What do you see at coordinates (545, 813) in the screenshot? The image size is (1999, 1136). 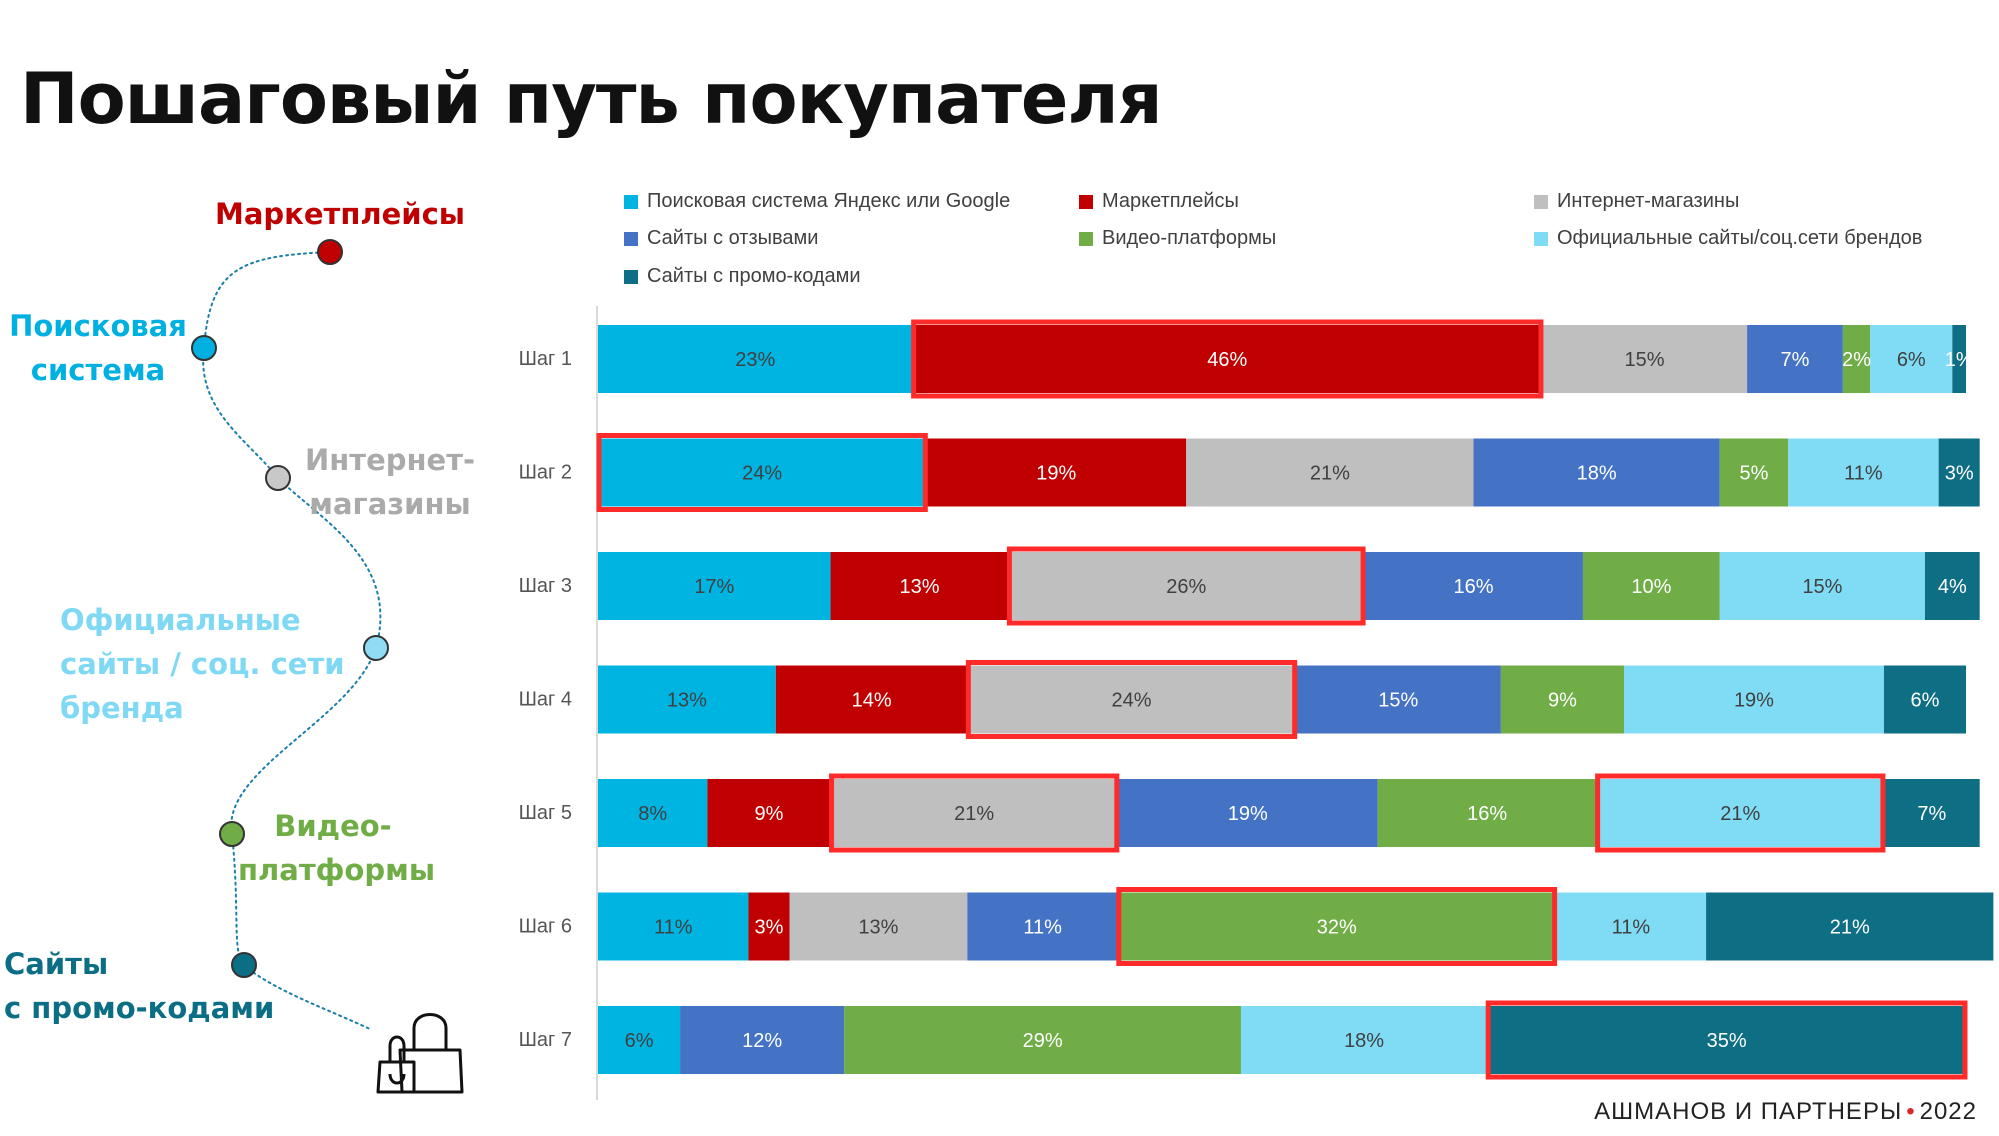 I see `y-tick-label: Шаг 5` at bounding box center [545, 813].